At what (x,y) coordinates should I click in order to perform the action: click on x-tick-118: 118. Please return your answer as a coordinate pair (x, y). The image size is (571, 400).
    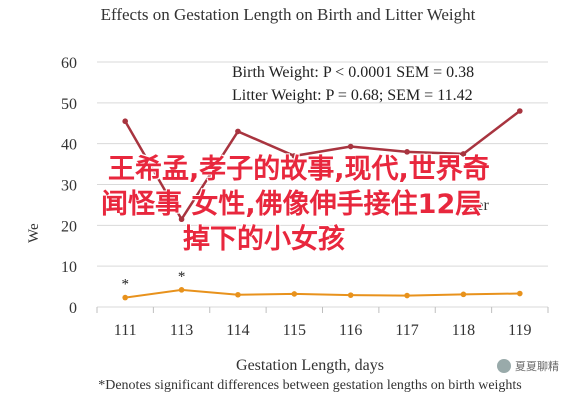
    Looking at the image, I should click on (463, 330).